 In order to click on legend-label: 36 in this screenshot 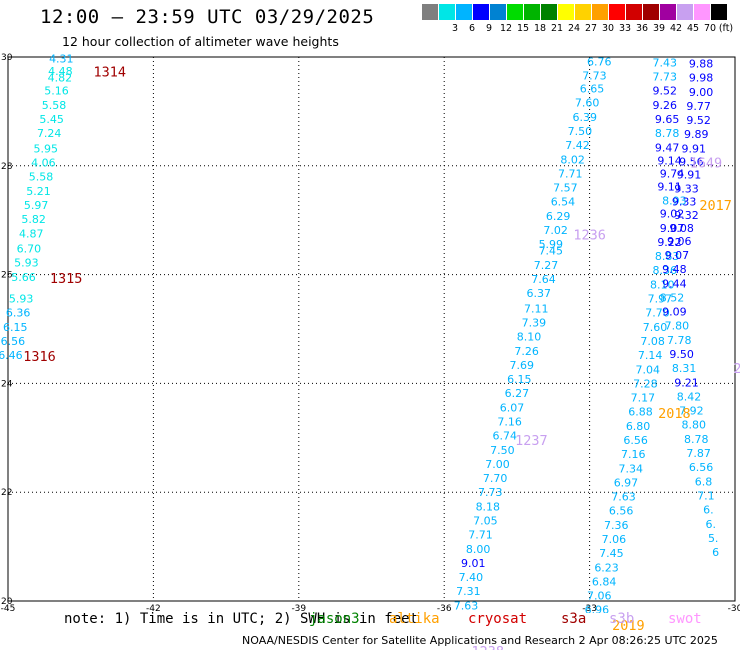, I will do `click(642, 28)`.